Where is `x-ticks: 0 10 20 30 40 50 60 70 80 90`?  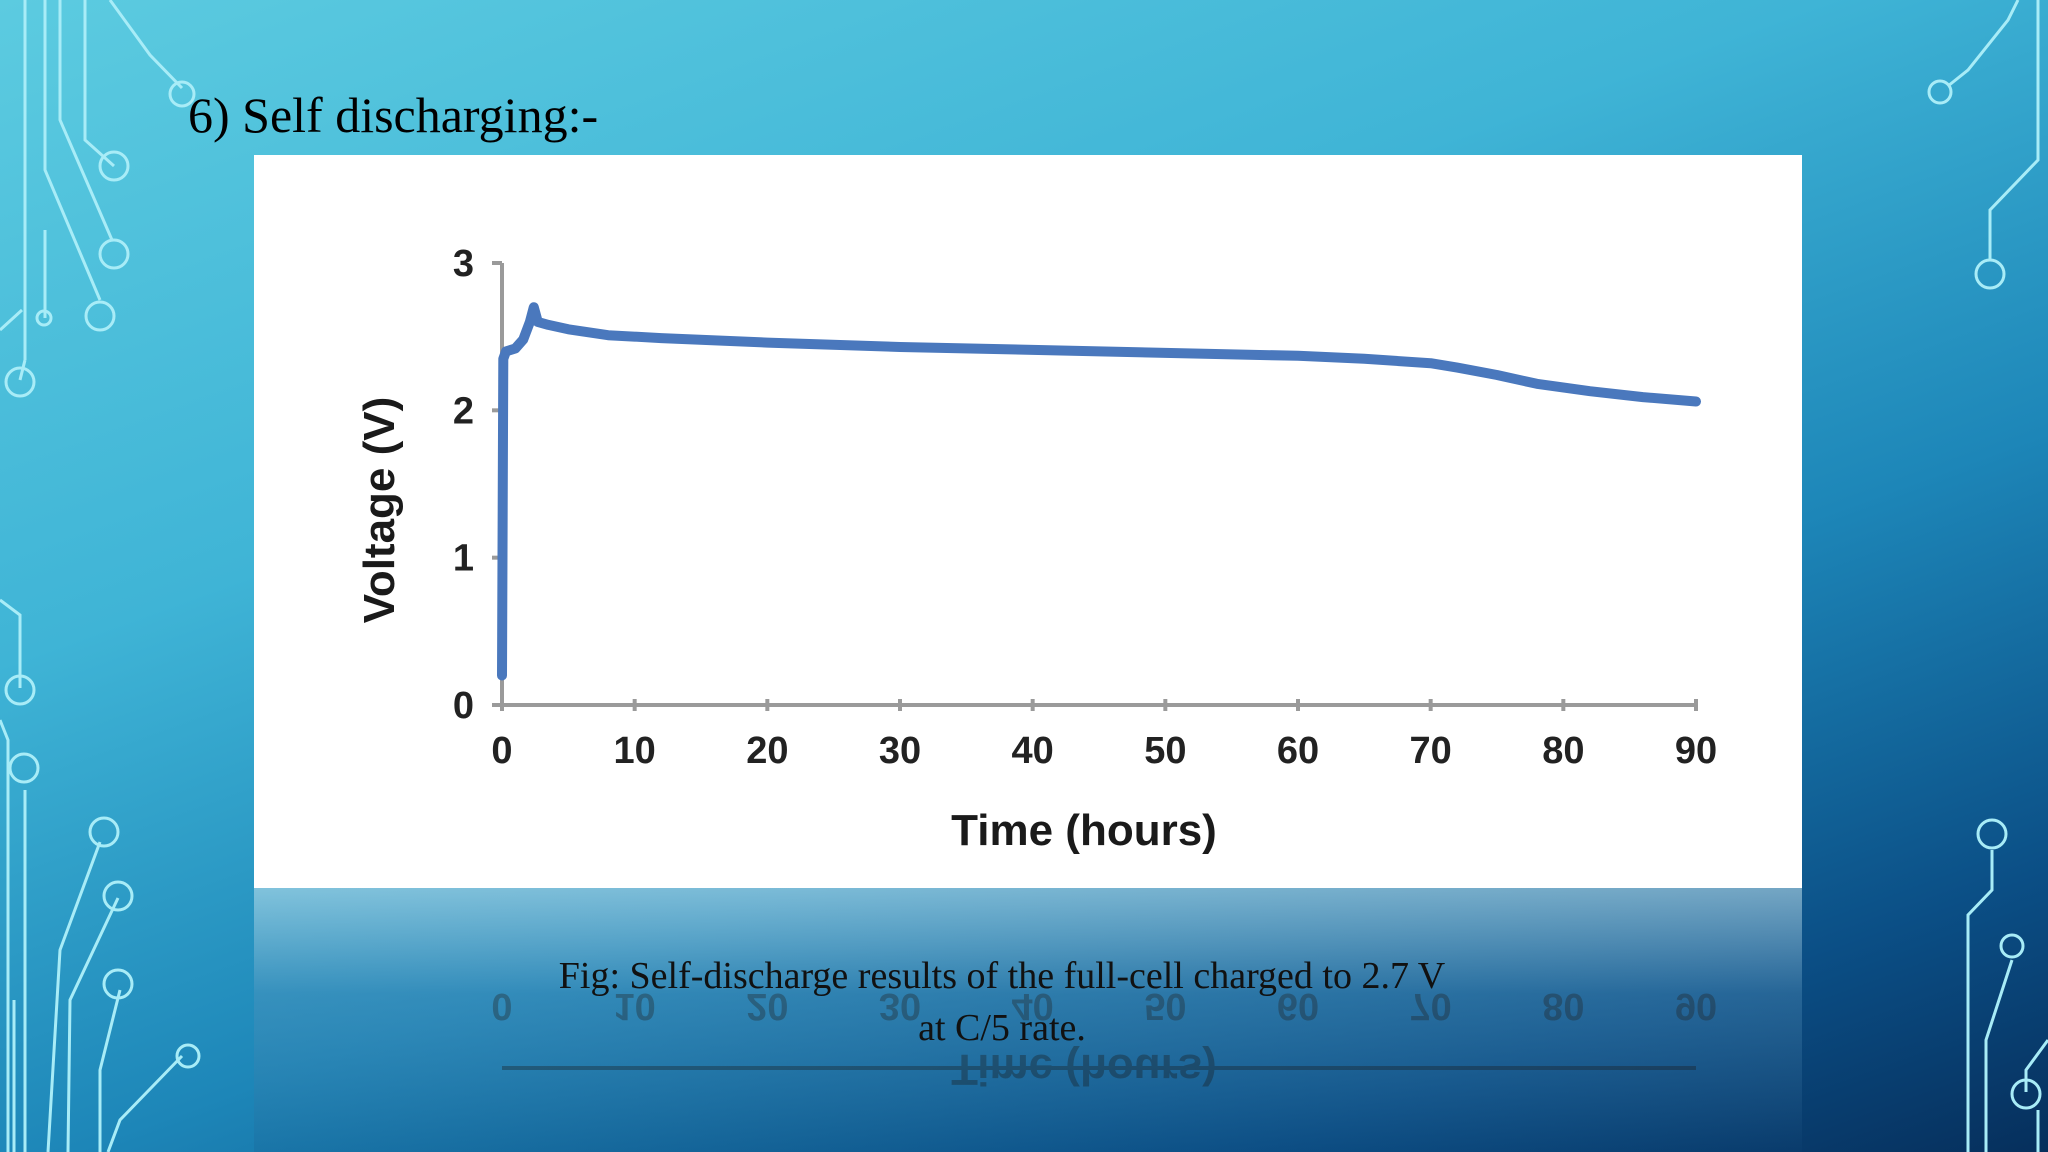
x-ticks: 0 10 20 30 40 50 60 70 80 90 is located at coordinates (1104, 735).